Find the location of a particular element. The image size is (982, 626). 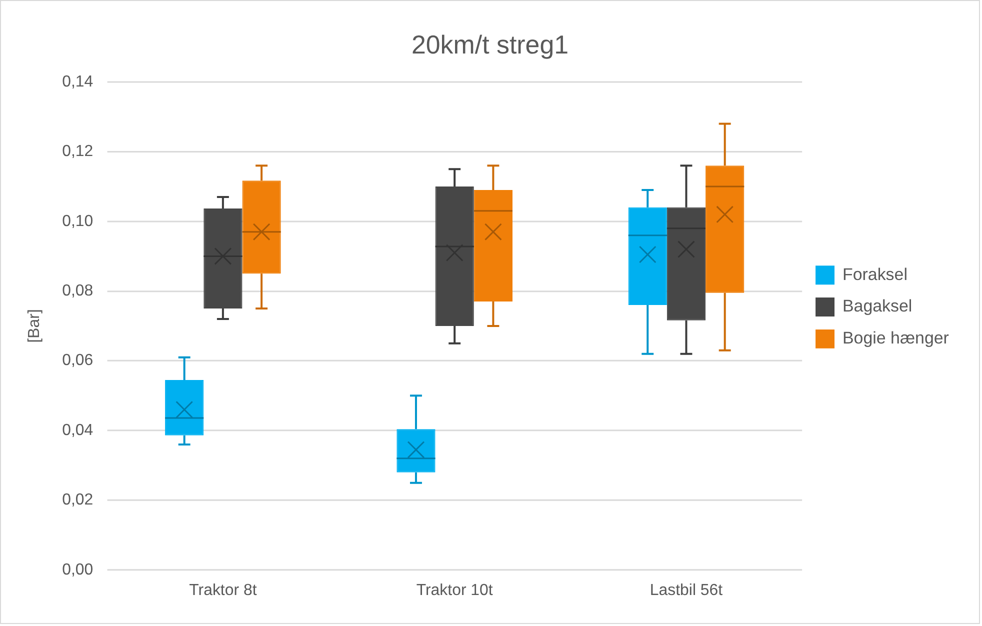

legend-label: Foraksel is located at coordinates (875, 274).